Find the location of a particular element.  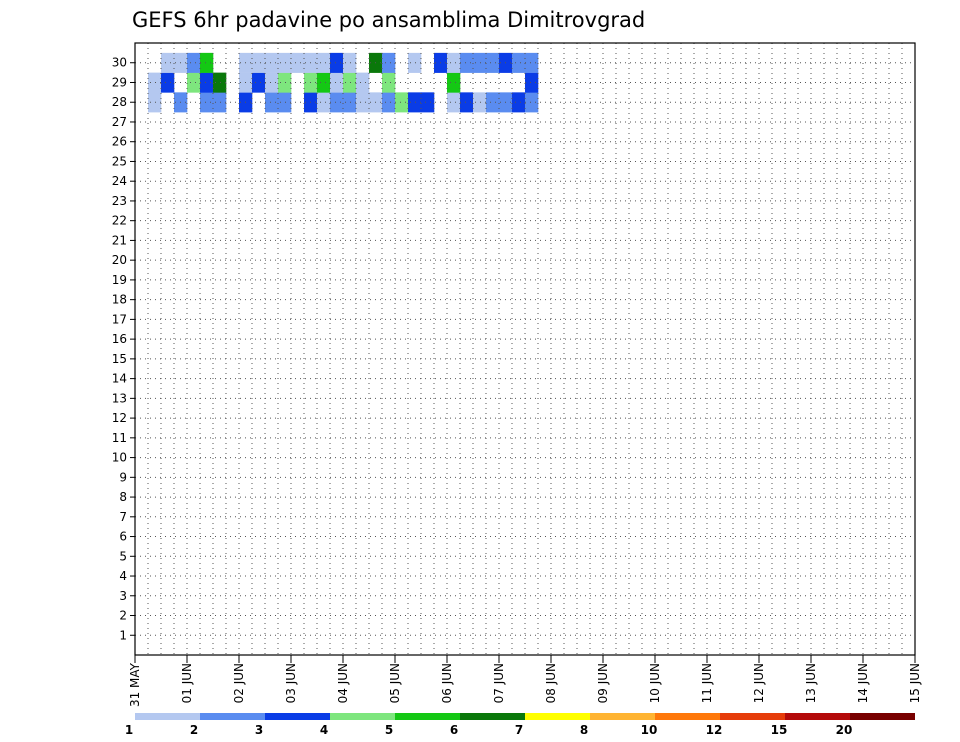

y-tick-label: 5 is located at coordinates (123, 556).